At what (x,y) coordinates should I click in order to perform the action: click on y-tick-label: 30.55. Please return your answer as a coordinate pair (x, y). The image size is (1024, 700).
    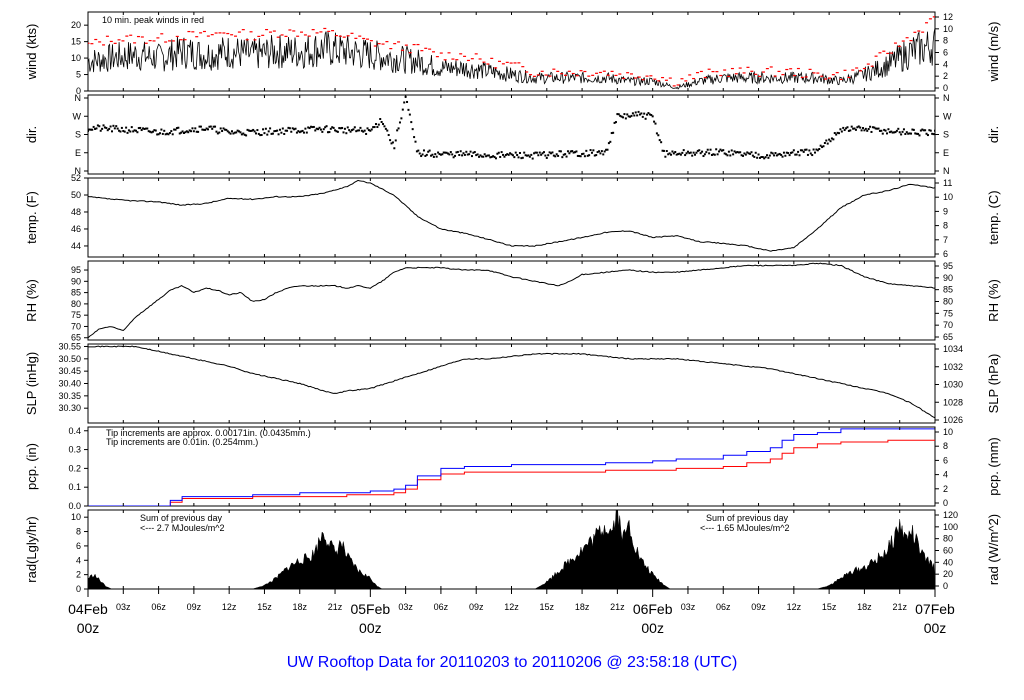
    Looking at the image, I should click on (69, 346).